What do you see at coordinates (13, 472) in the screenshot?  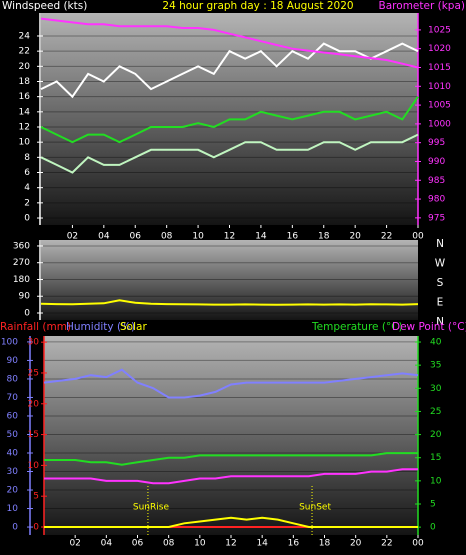 I see `y-tick-label: 30` at bounding box center [13, 472].